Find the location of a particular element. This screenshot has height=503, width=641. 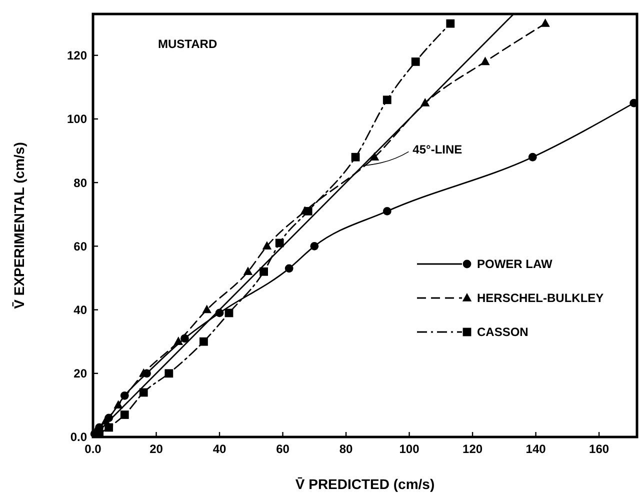

legend-label: CASSON is located at coordinates (502, 332).